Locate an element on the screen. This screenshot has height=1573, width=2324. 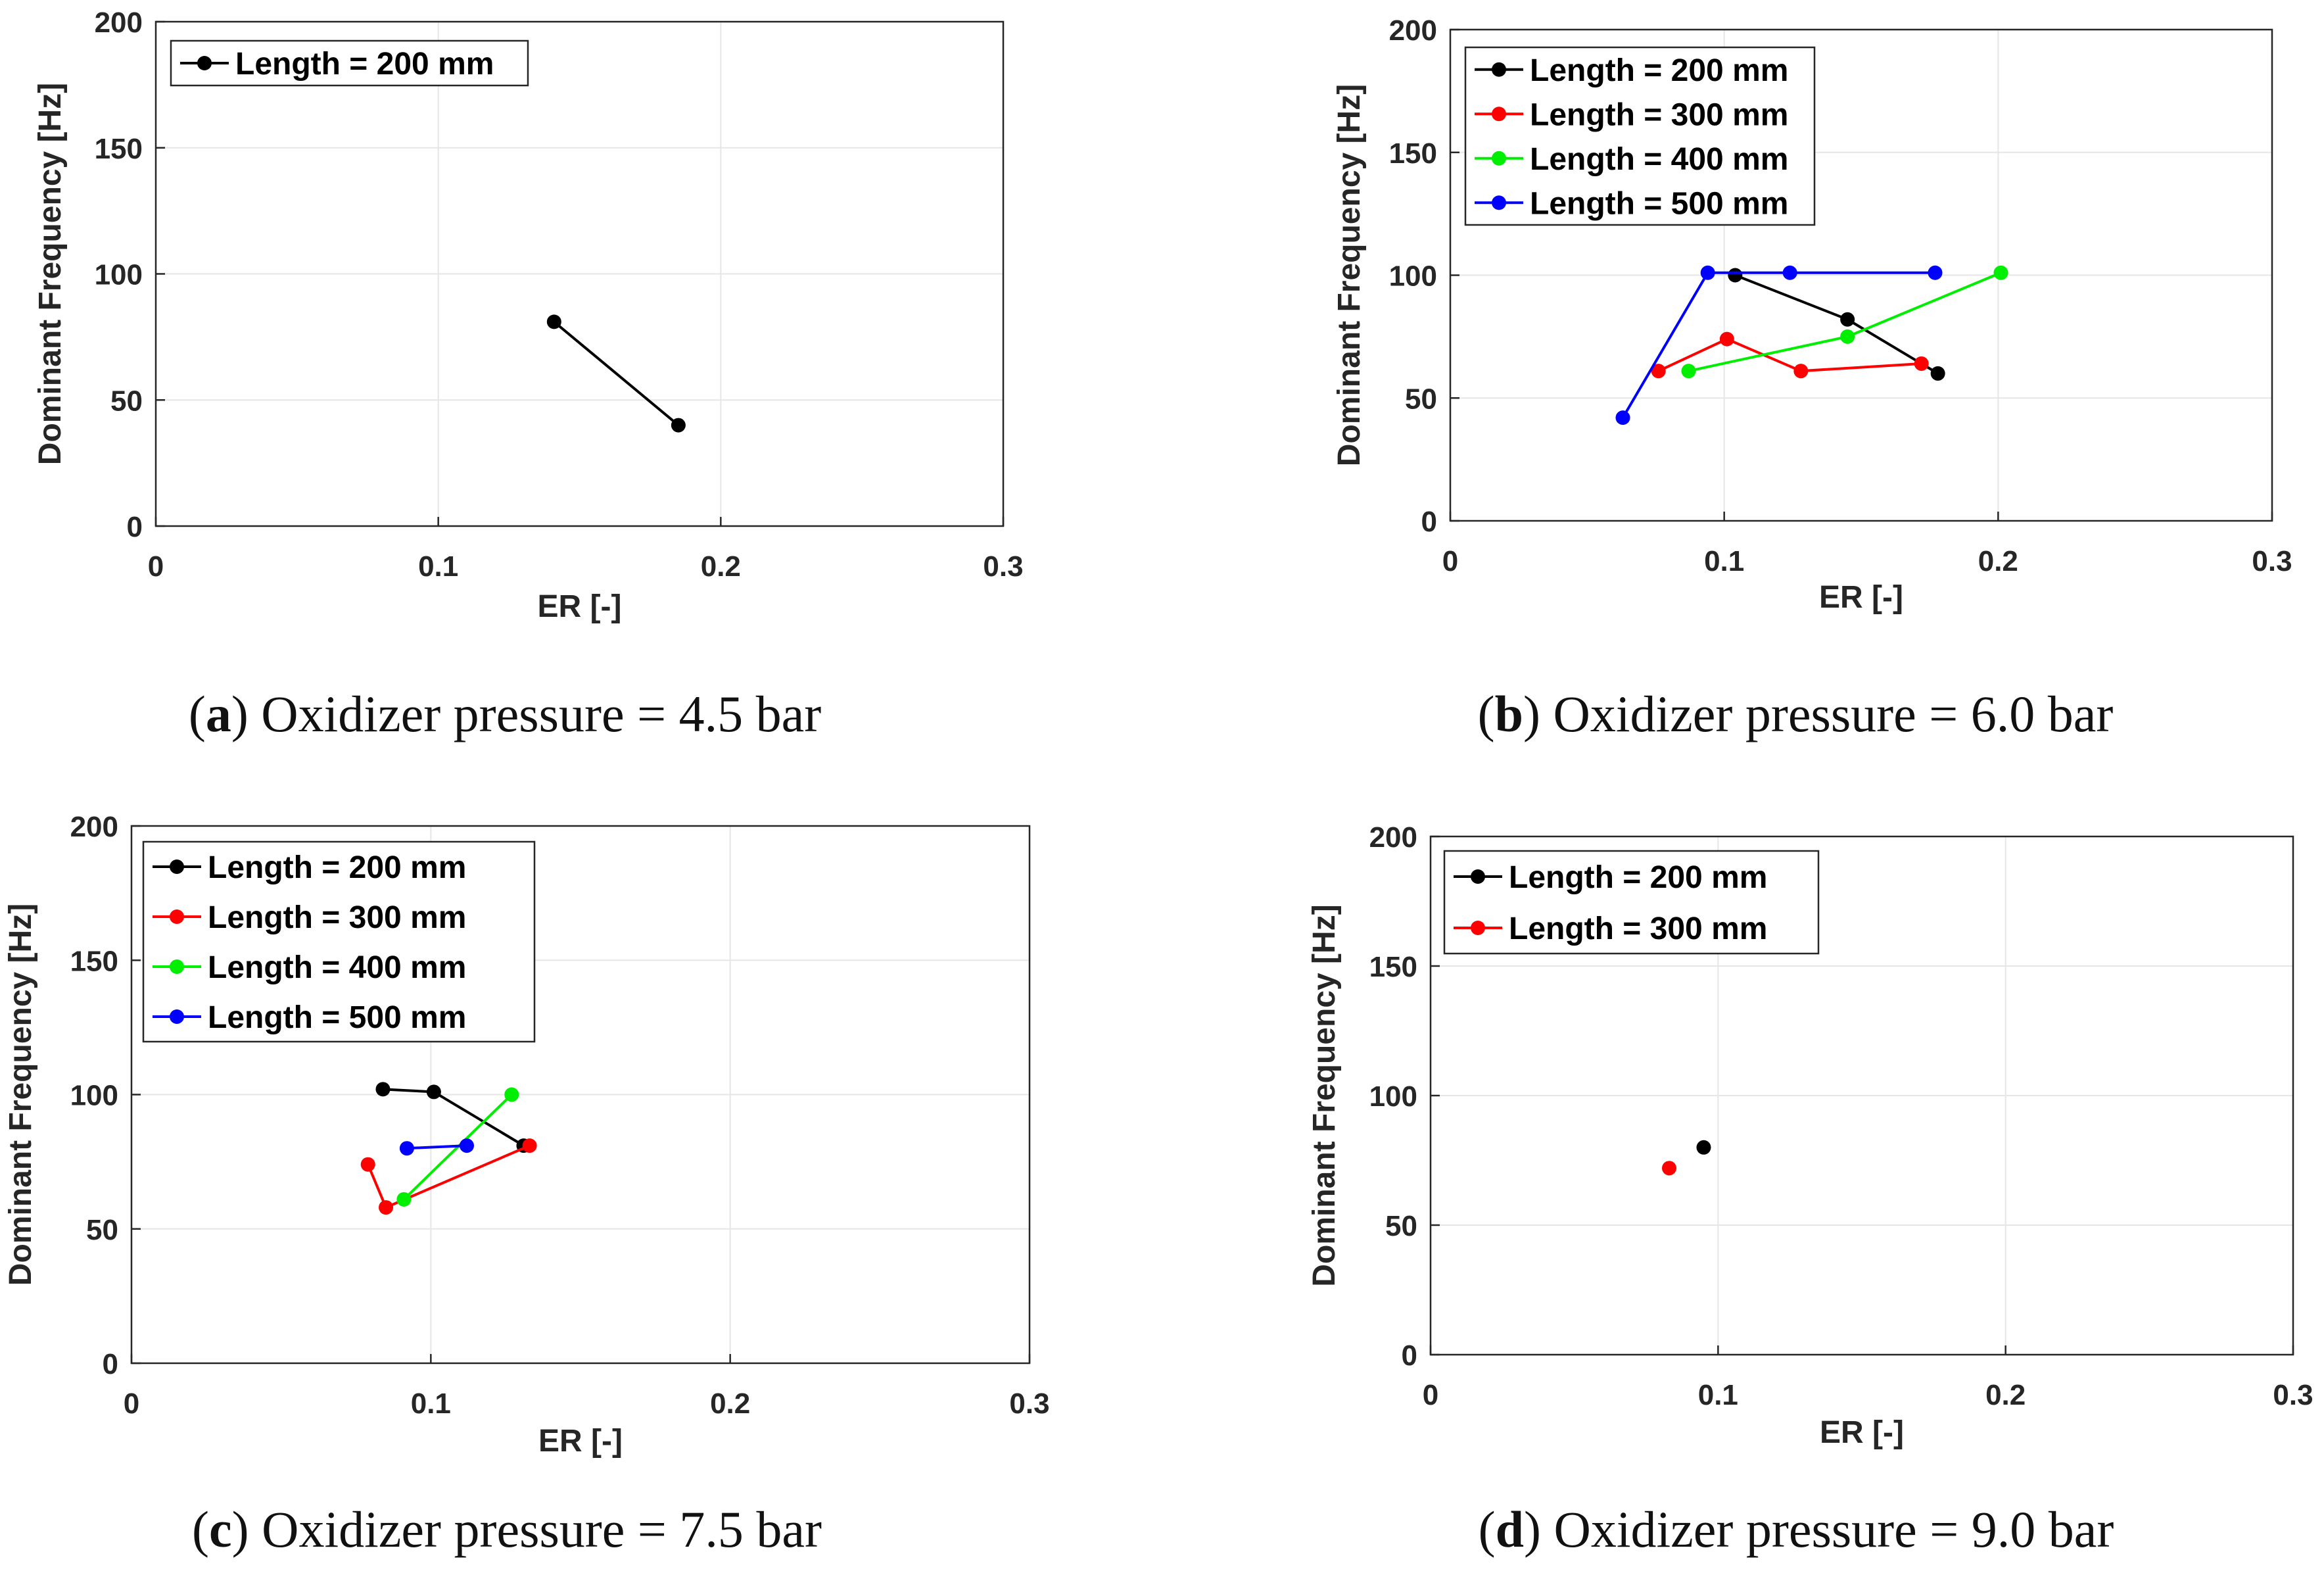
caption-letter: a is located at coordinates (218, 714).